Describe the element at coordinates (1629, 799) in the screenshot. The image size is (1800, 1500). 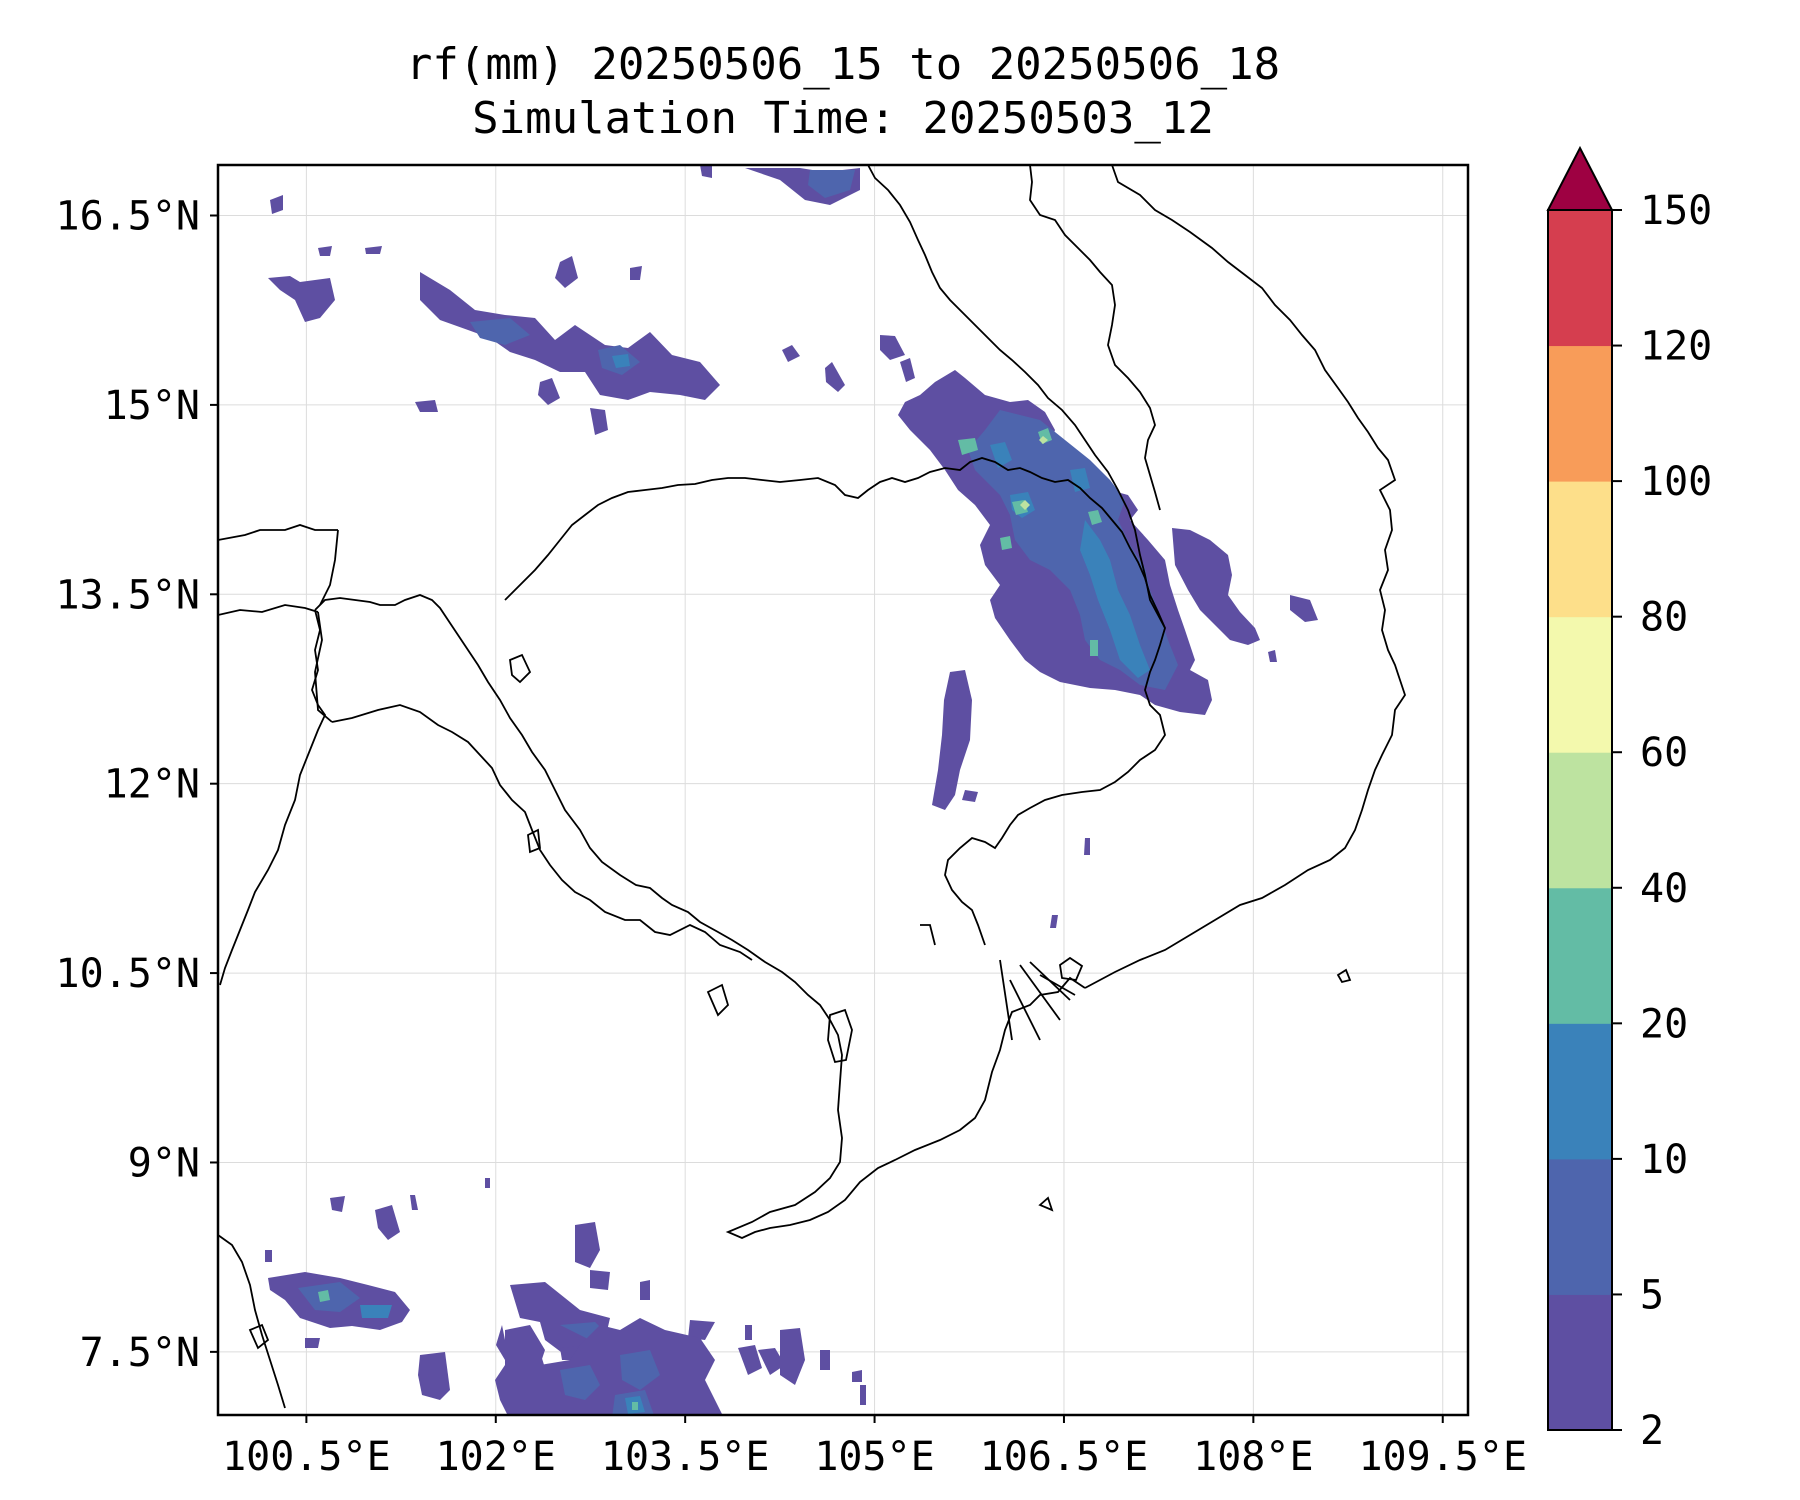
I see `colorbar: 2 5 10 20 40 60 80 100 120 150` at that location.